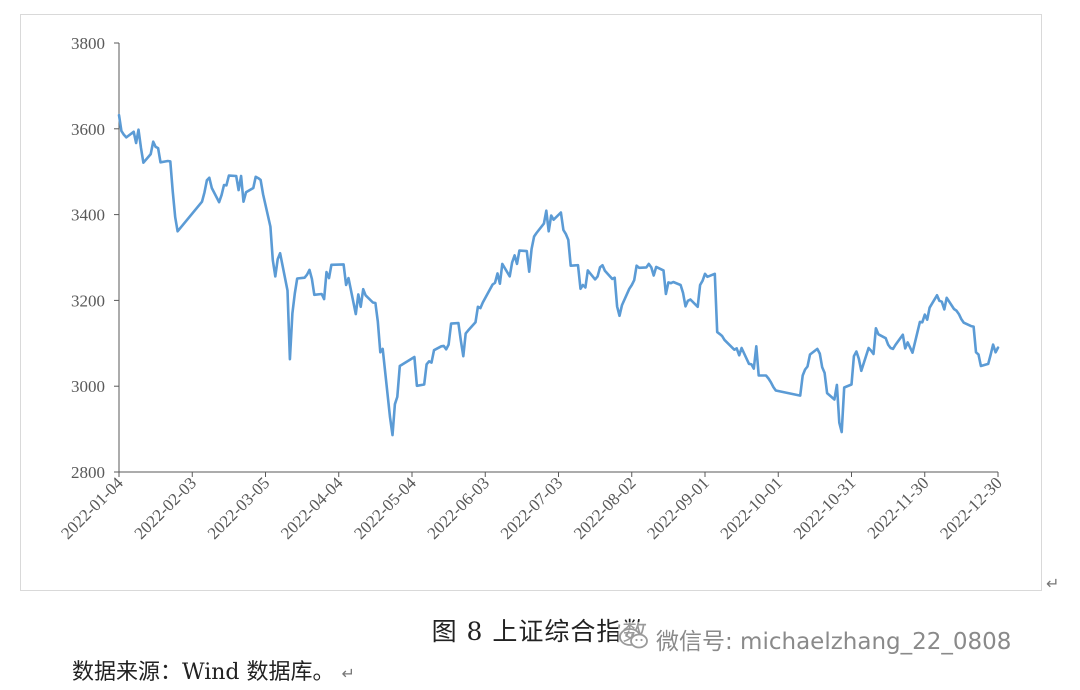 The image size is (1080, 690). I want to click on x-tick-label: 2022-10-31, so click(825, 508).